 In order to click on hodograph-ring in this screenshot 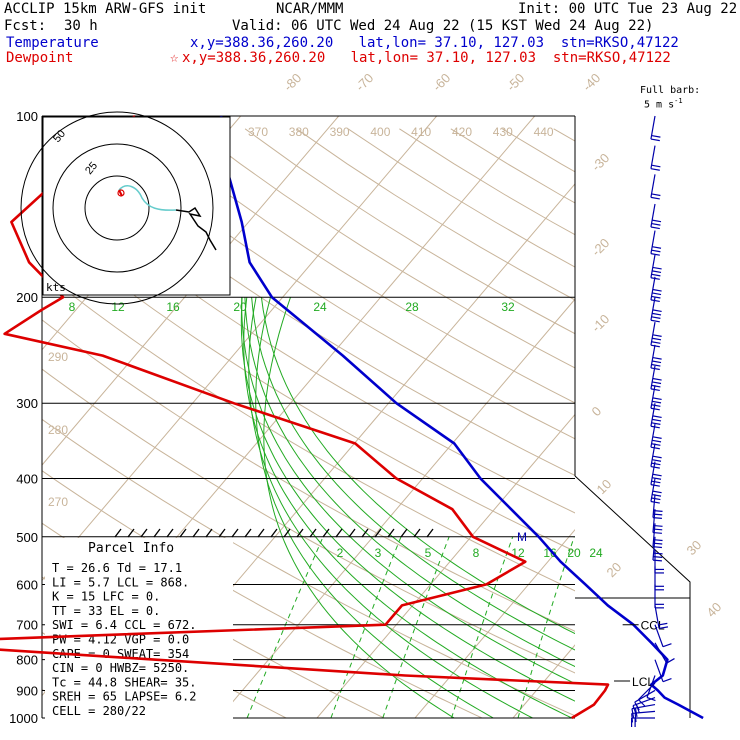, I will do `click(117, 208)`.